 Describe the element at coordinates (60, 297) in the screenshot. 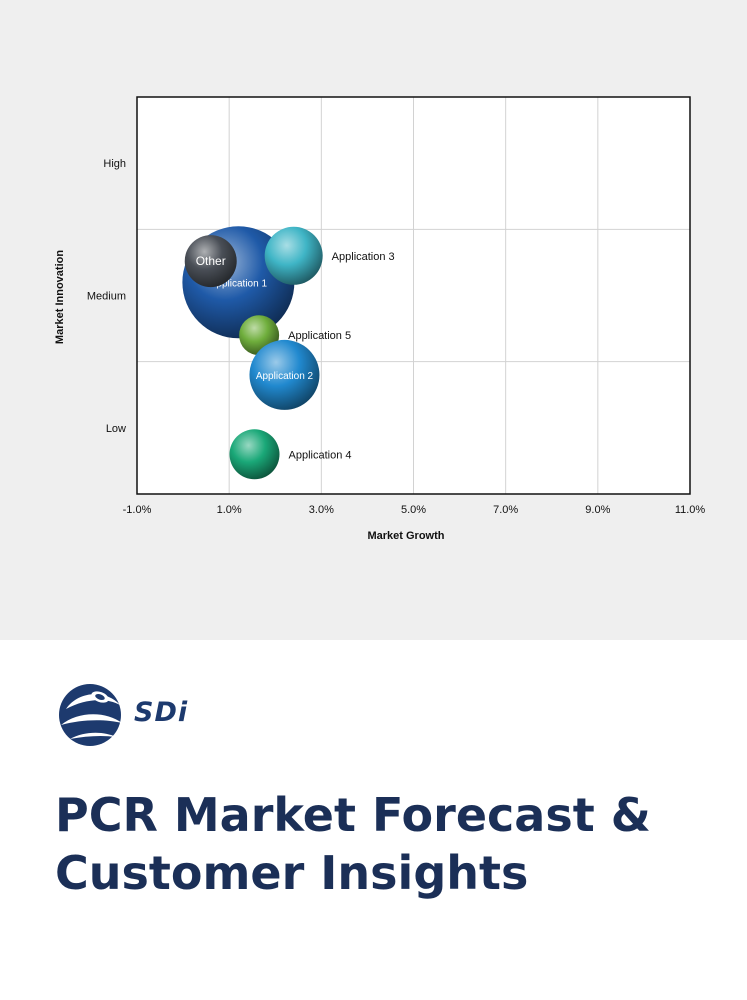

I see `y-axis-title: Market Innovation` at that location.